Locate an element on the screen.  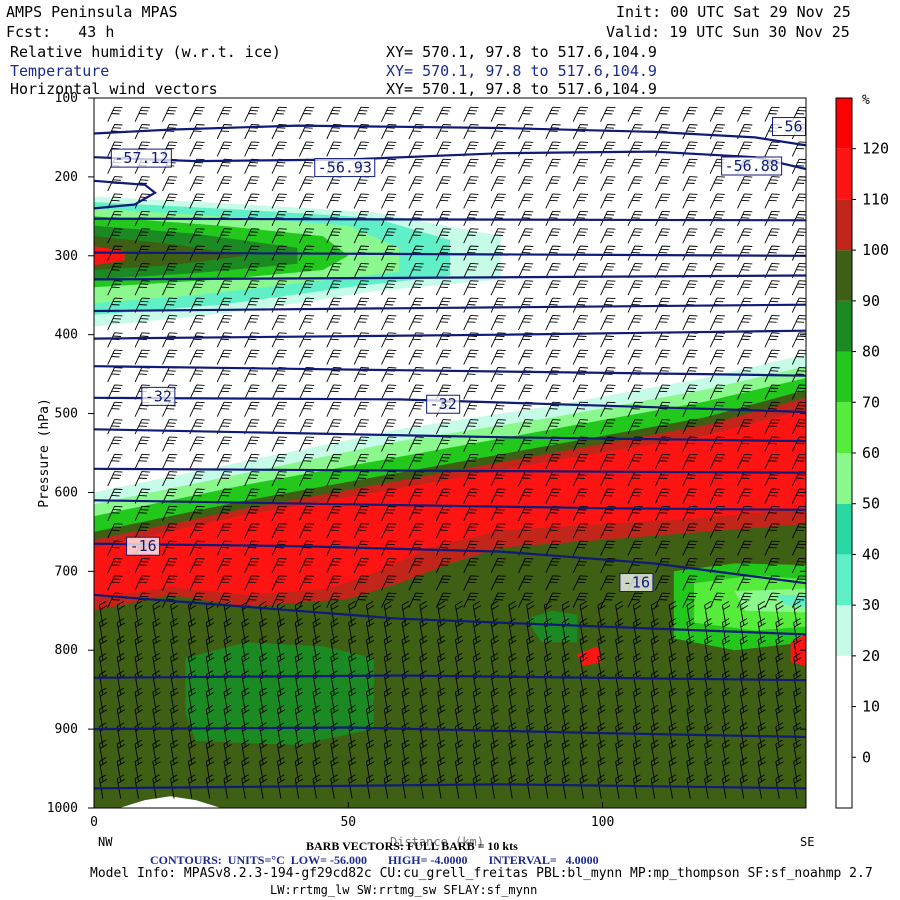
contour-label: -32 is located at coordinates (158, 396).